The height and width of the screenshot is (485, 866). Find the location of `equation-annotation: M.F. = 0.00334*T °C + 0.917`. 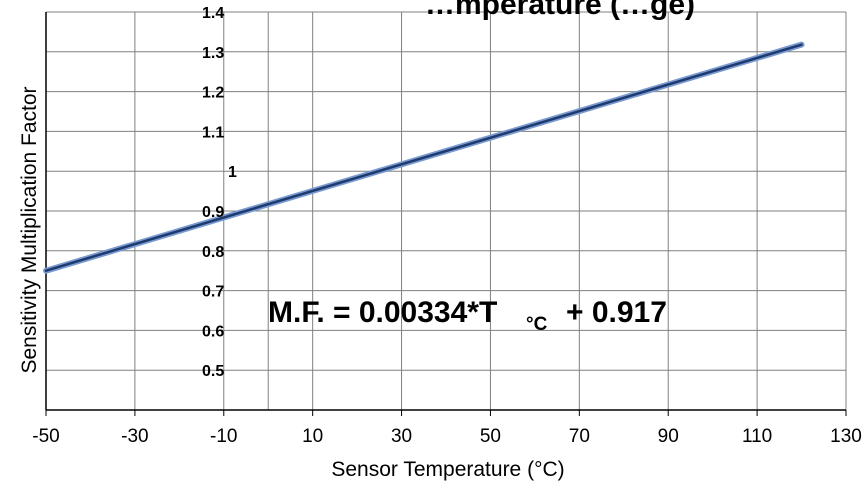

equation-annotation: M.F. = 0.00334*T °C + 0.917 is located at coordinates (467, 315).